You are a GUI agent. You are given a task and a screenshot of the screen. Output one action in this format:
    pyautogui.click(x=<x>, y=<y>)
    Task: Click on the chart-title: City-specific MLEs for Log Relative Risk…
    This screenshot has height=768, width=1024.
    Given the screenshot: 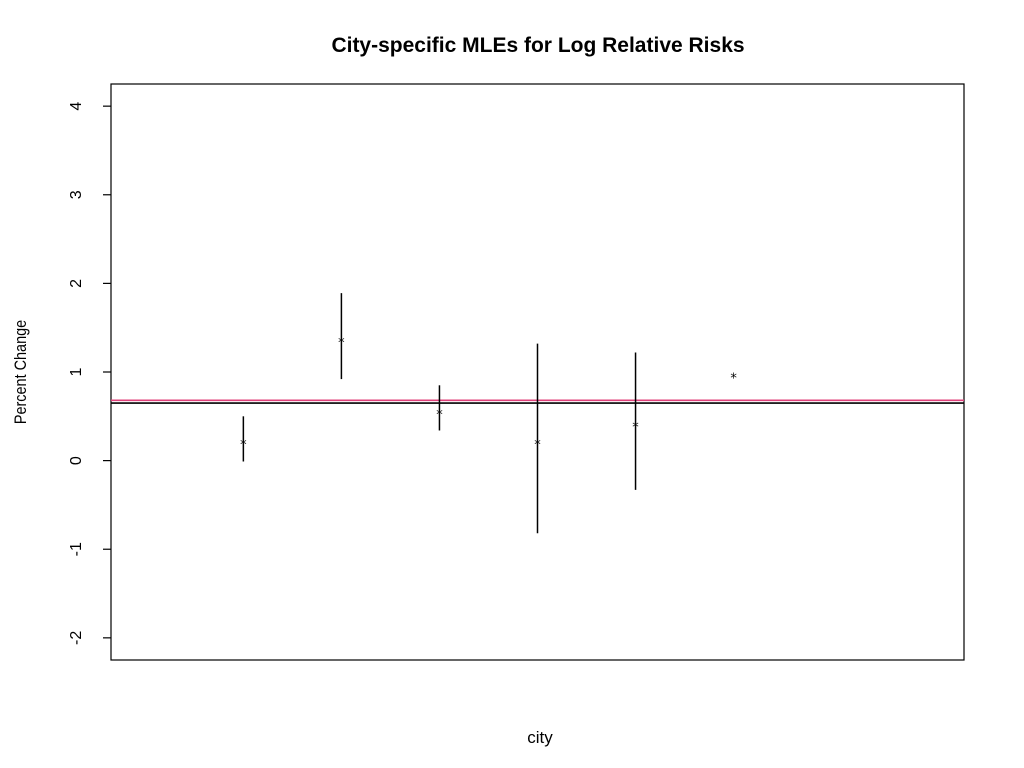 What is the action you would take?
    pyautogui.click(x=537, y=45)
    